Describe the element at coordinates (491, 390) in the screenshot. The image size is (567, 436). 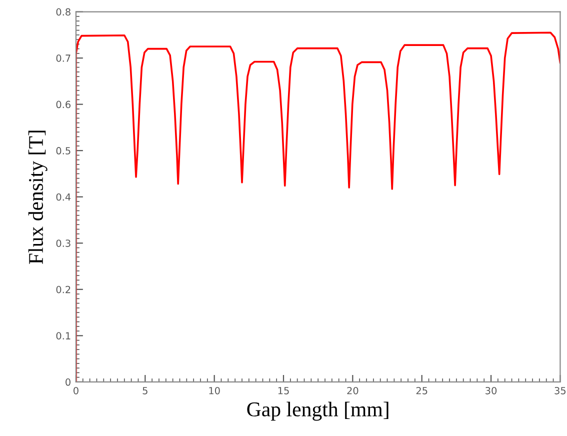
I see `x-tick-label: 30` at that location.